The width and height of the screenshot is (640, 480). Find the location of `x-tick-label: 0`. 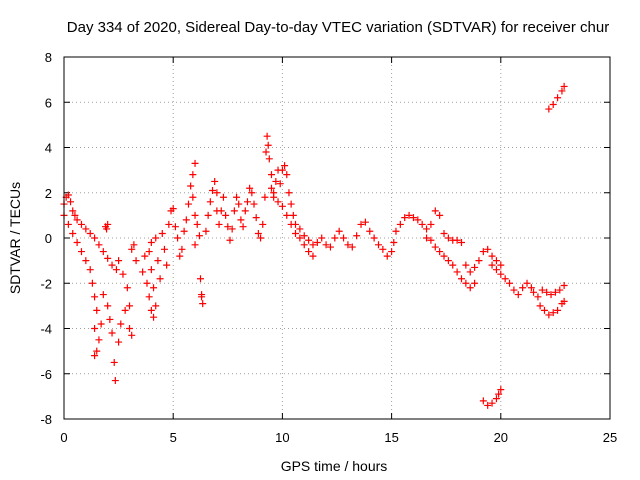

x-tick-label: 0 is located at coordinates (63, 437).